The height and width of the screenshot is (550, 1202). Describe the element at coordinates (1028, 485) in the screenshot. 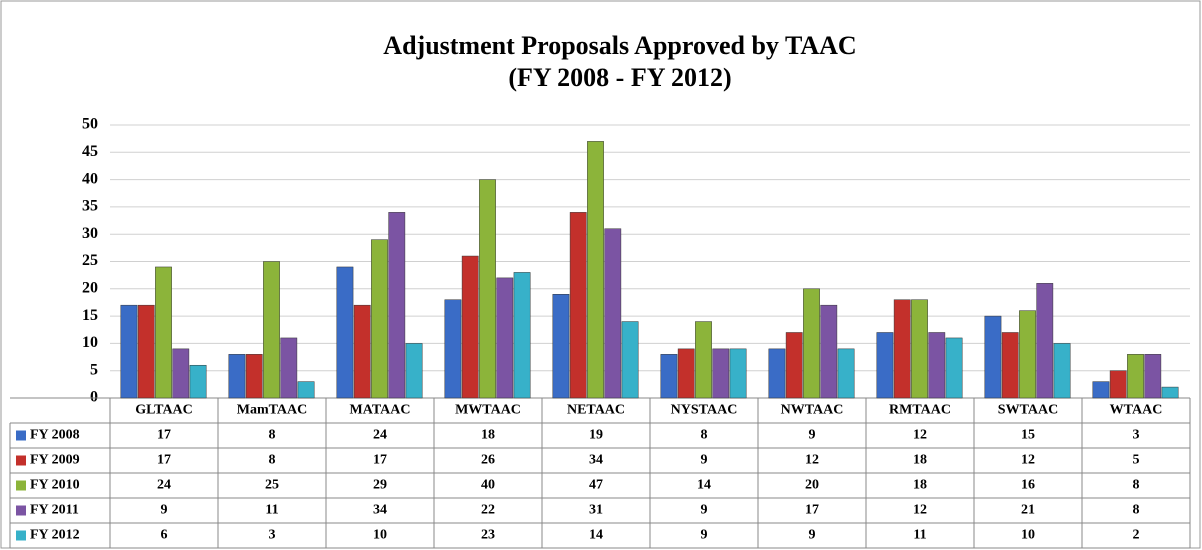

I see `table-cell: 16` at that location.